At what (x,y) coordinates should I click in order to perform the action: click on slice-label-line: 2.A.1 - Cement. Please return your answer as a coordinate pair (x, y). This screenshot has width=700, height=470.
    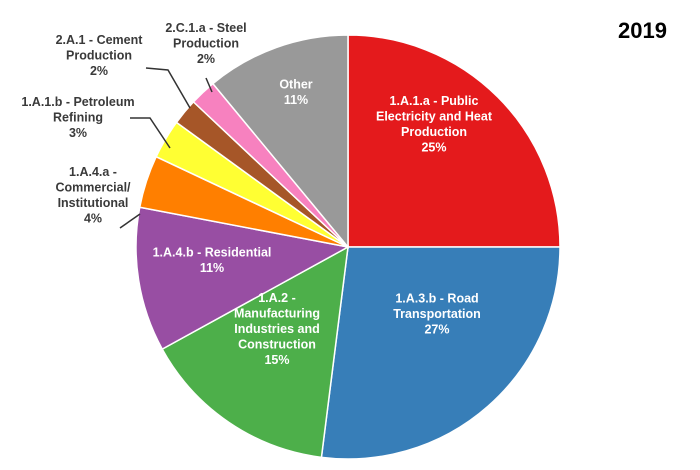
    Looking at the image, I should click on (100, 40).